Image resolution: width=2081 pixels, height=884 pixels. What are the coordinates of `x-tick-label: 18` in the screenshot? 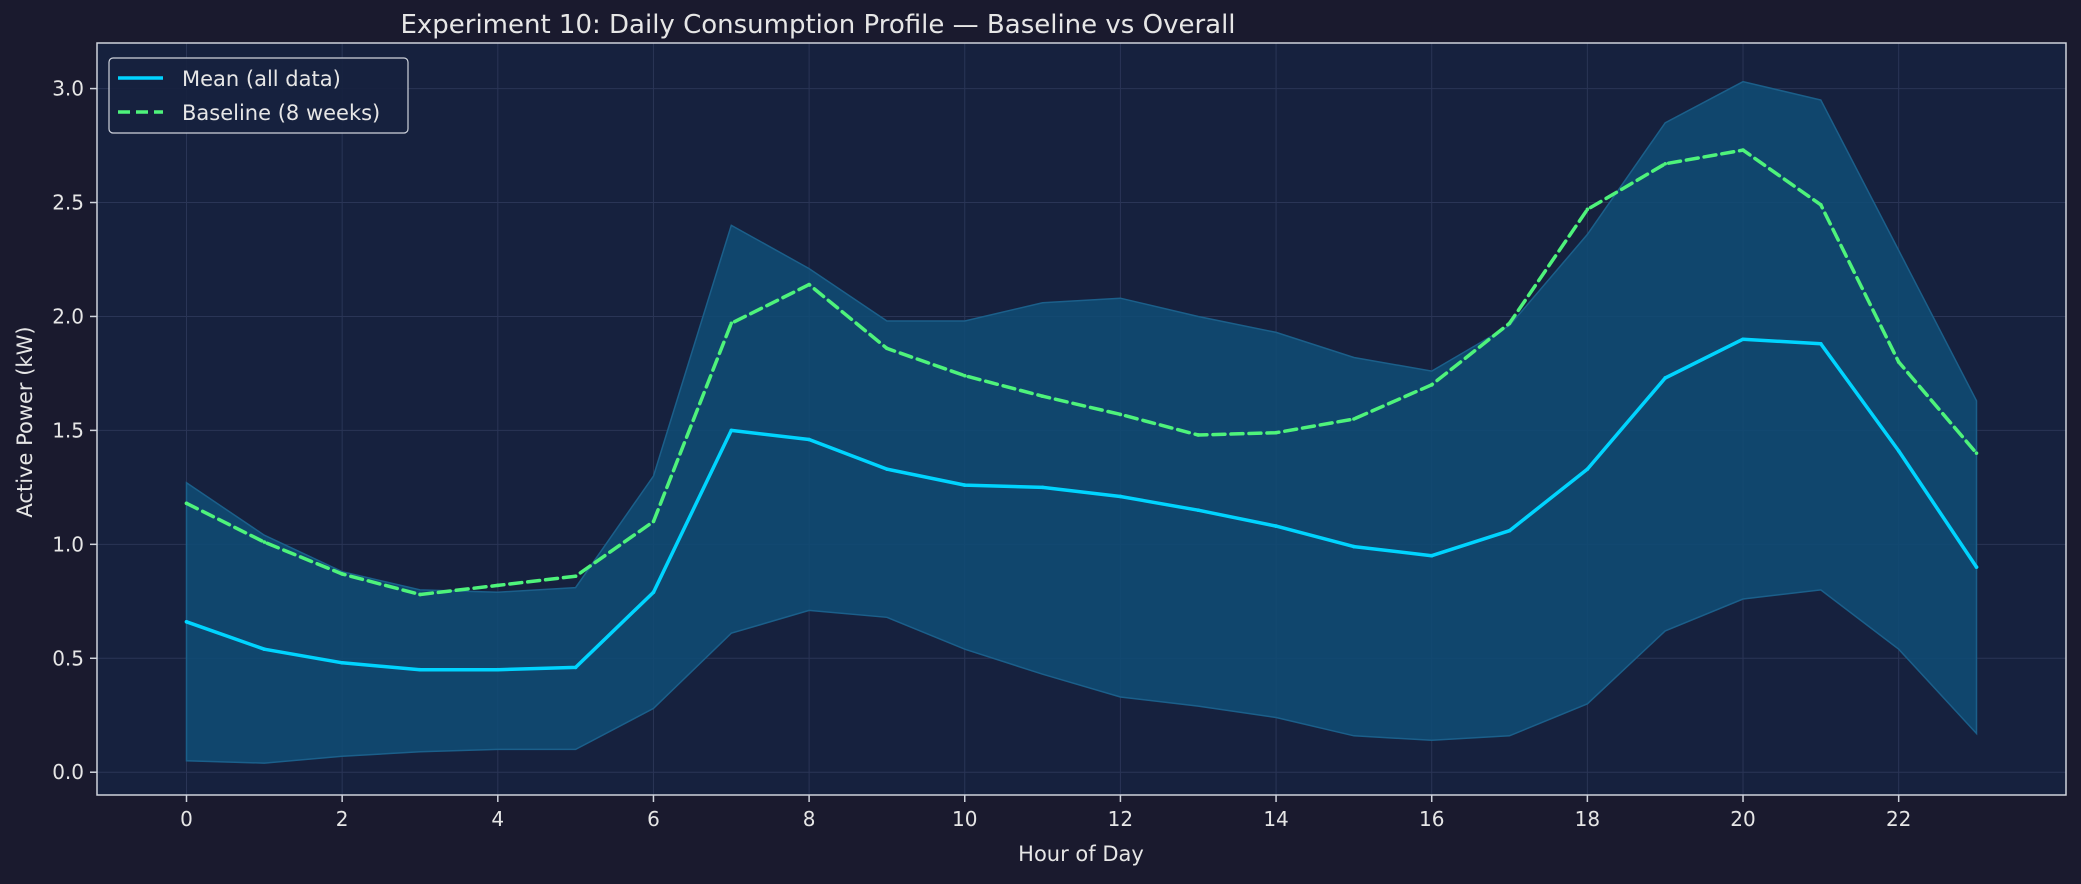 It's located at (1587, 819).